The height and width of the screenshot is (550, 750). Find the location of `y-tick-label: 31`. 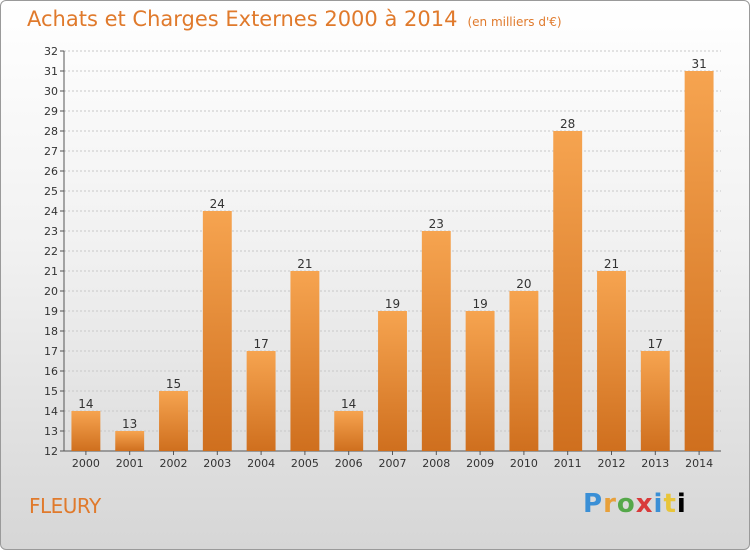

y-tick-label: 31 is located at coordinates (51, 71).